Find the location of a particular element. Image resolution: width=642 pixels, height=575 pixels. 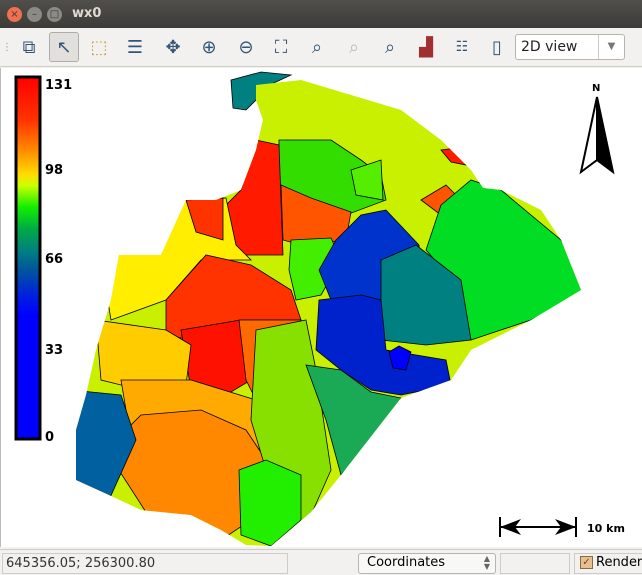

legend-label-min: 0 is located at coordinates (49, 437).